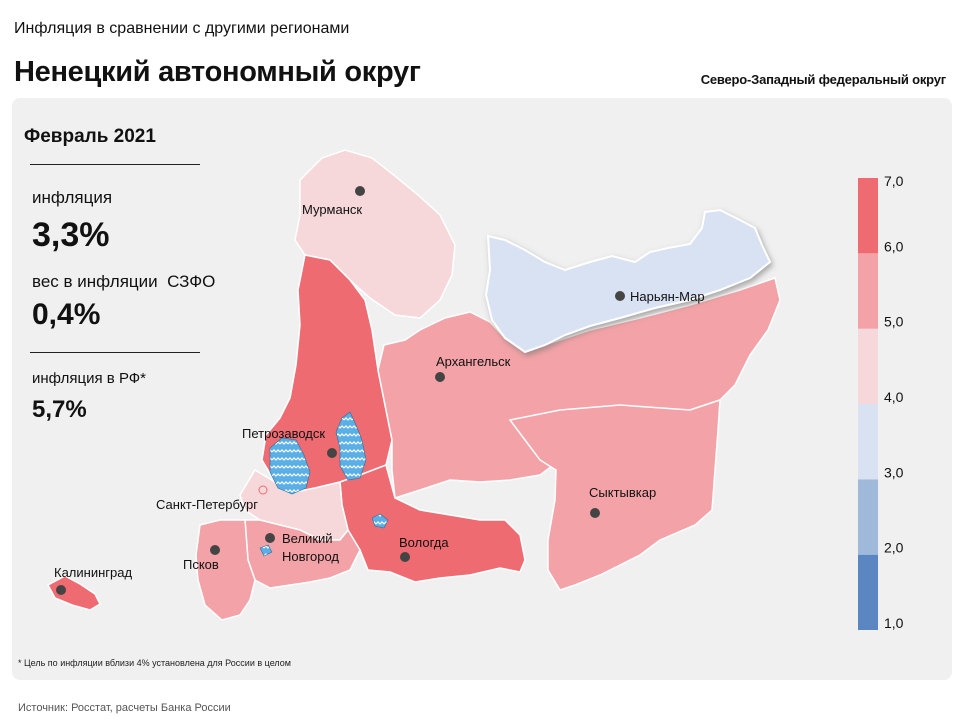  Describe the element at coordinates (207, 504) in the screenshot. I see `city-label: Санкт-Петербург` at that location.